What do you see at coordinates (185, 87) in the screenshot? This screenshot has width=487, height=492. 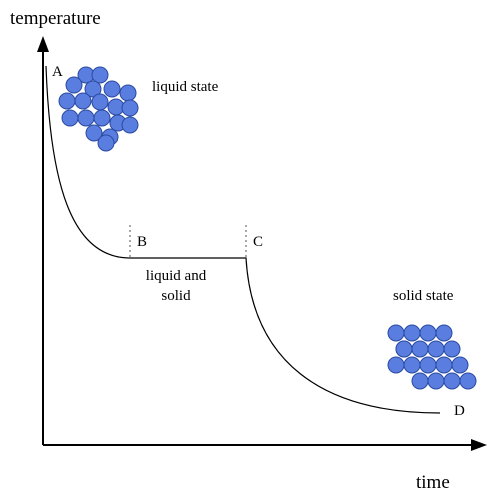 I see `region-label: liquid state` at bounding box center [185, 87].